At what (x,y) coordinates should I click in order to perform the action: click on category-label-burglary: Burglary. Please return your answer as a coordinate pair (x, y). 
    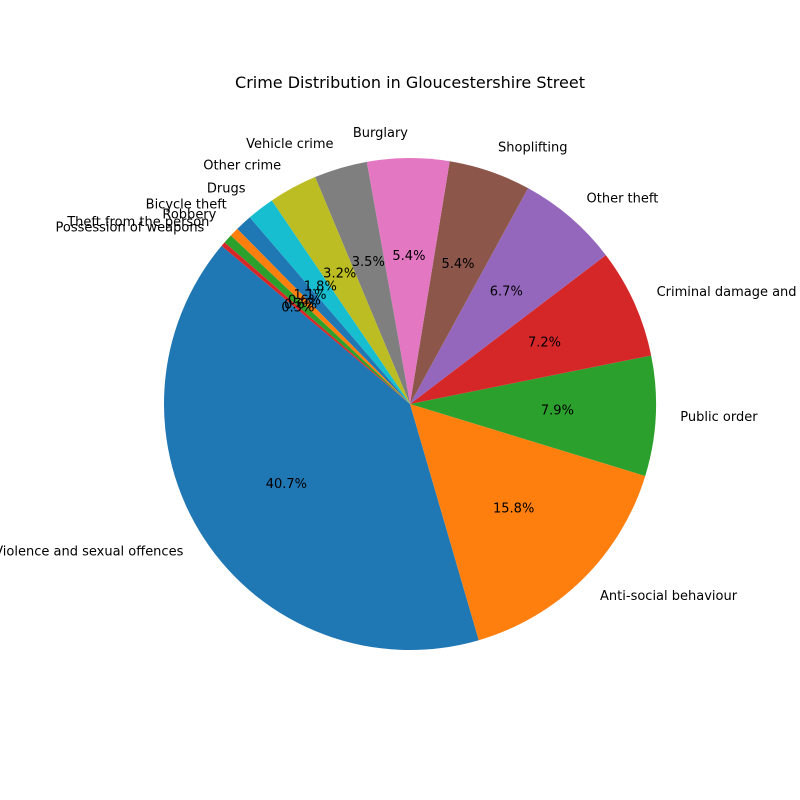
    Looking at the image, I should click on (380, 133).